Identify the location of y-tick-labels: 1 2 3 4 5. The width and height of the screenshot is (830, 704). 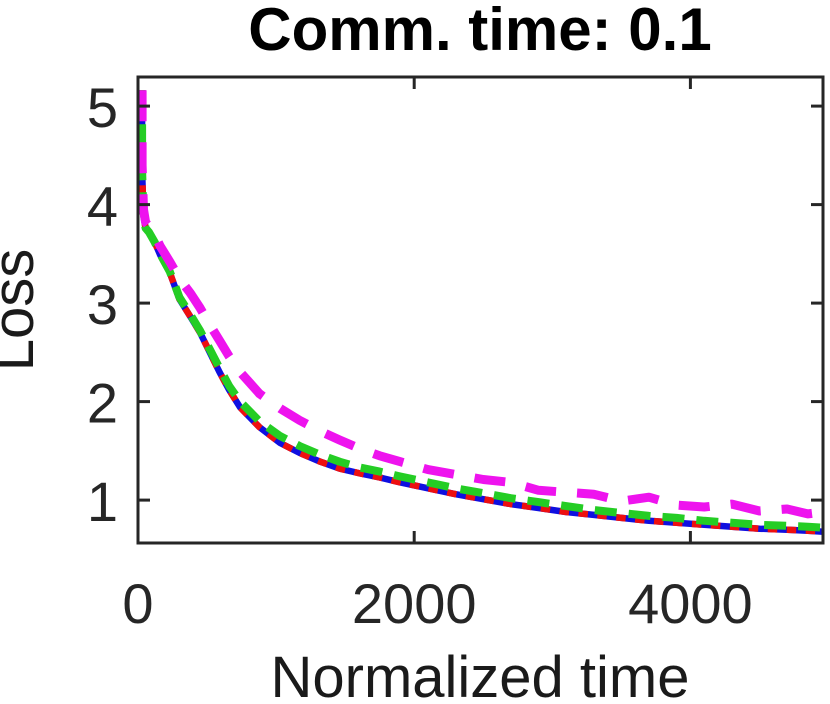
(102, 304).